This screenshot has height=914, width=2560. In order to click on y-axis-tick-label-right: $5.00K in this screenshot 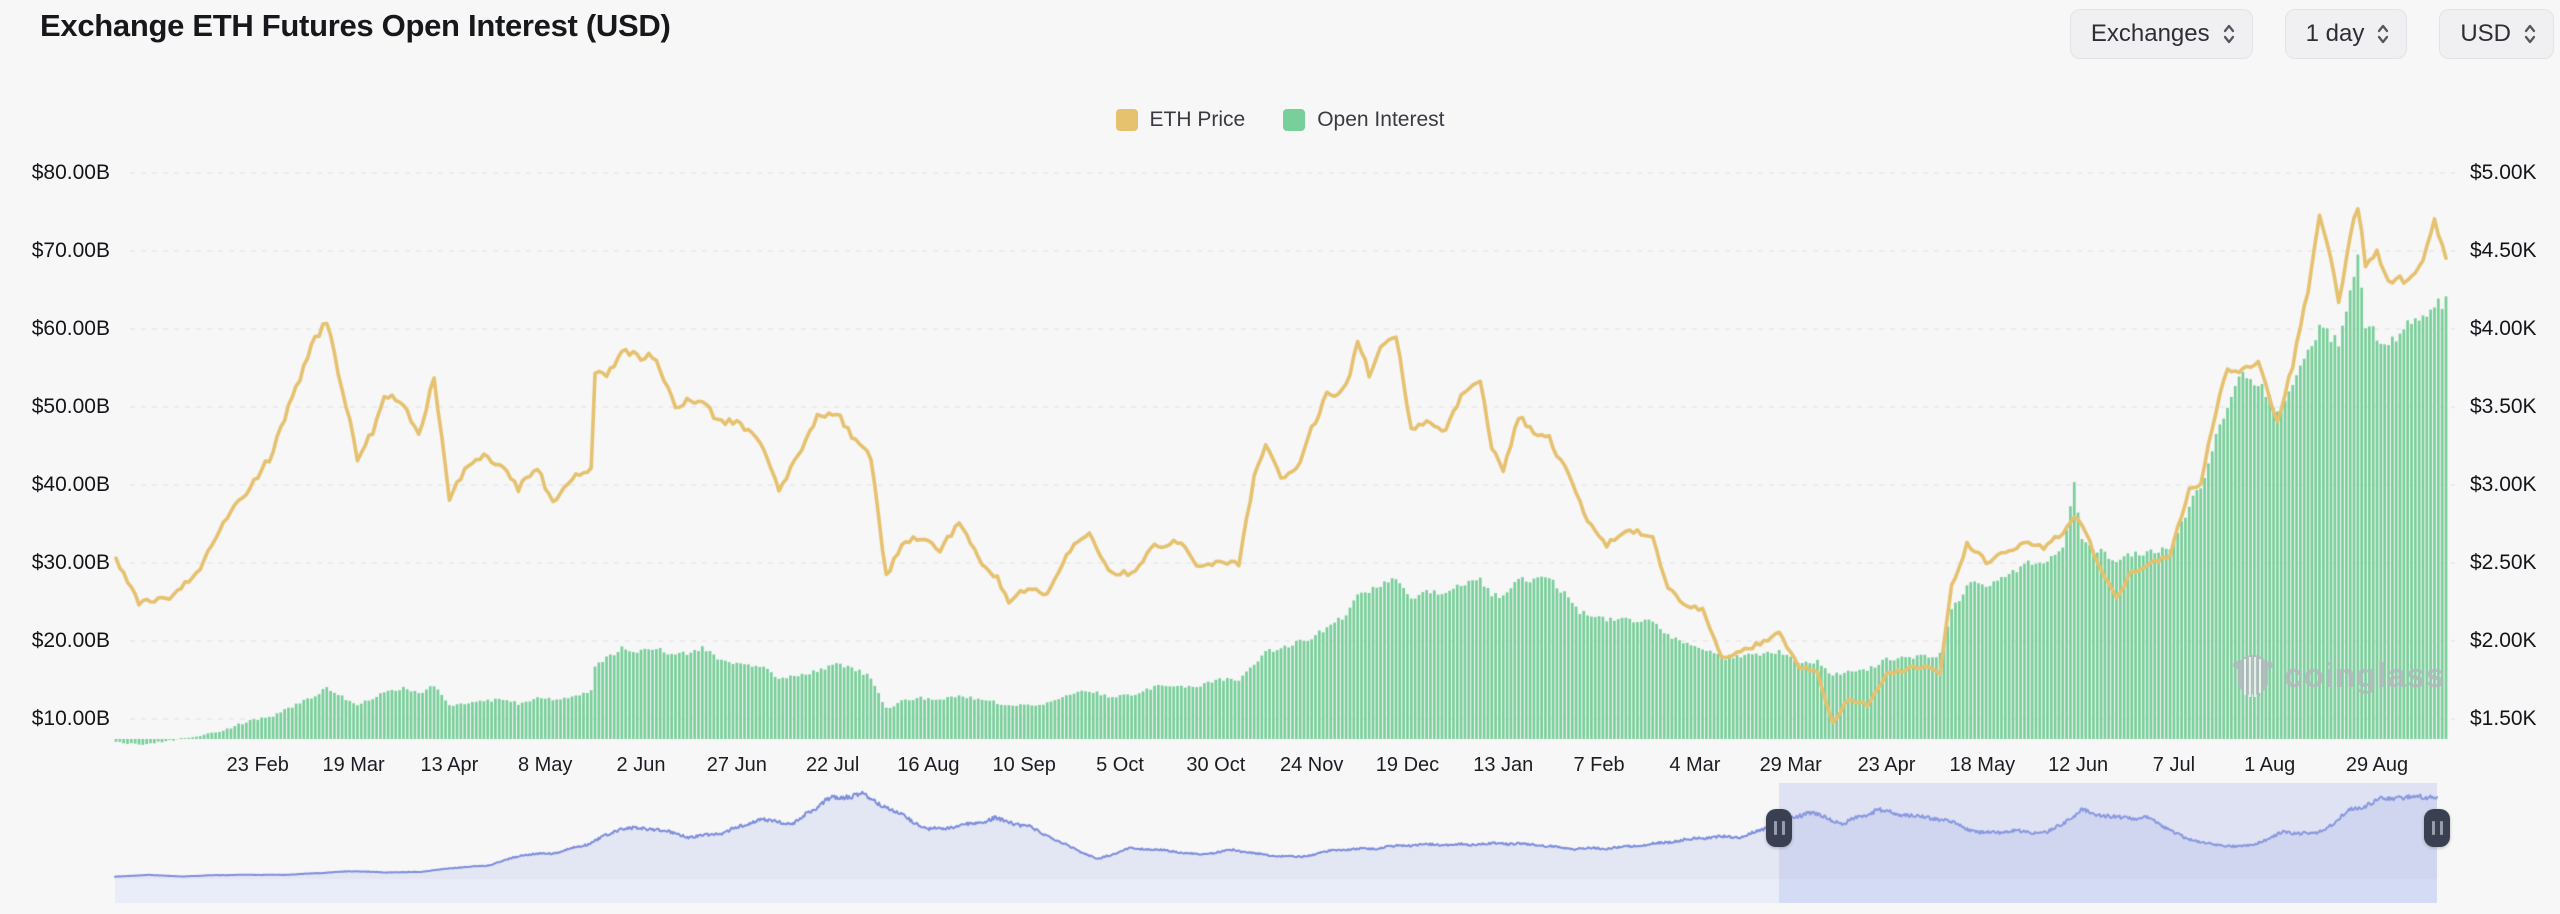, I will do `click(2503, 172)`.